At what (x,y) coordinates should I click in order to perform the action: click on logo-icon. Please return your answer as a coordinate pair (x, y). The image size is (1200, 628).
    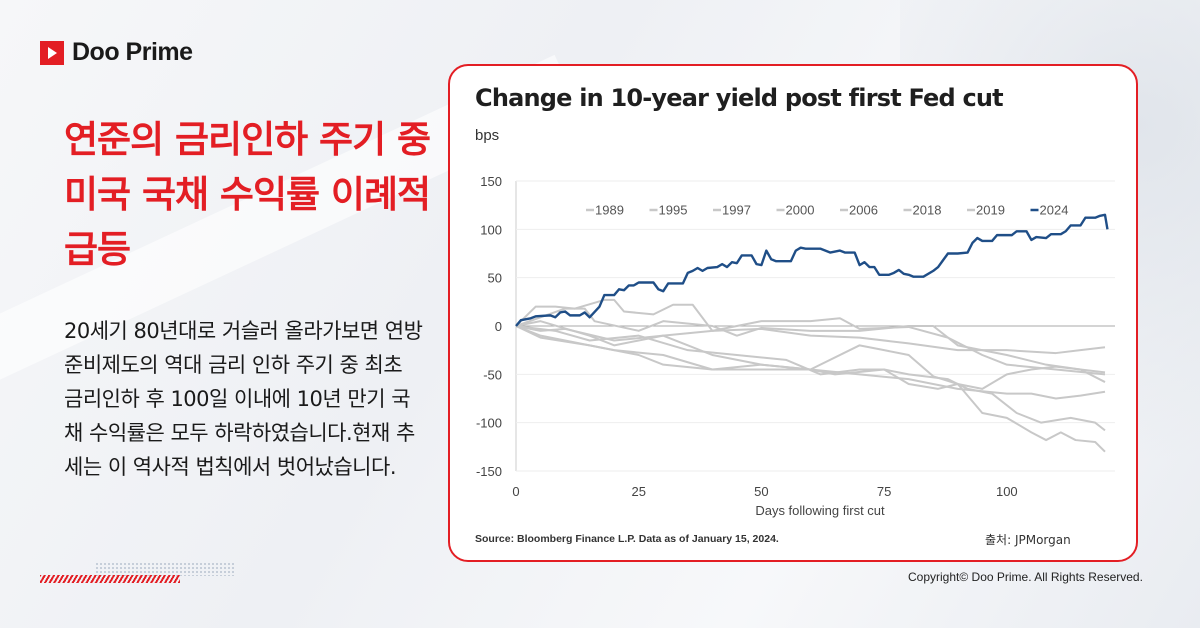
    Looking at the image, I should click on (52, 52).